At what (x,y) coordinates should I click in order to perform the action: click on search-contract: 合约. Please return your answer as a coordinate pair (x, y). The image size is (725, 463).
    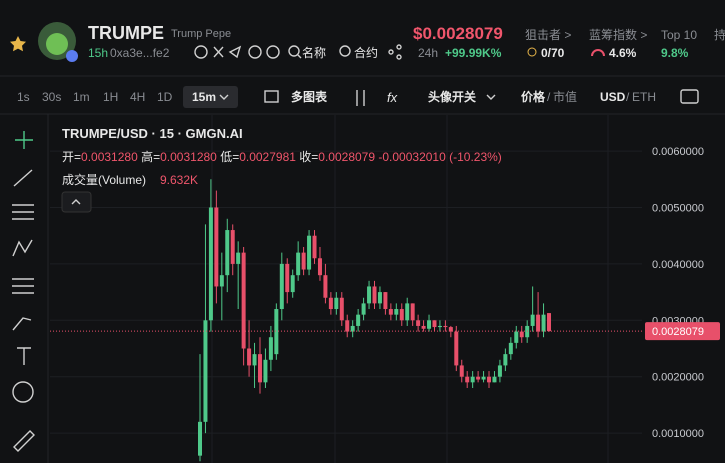
    Looking at the image, I should click on (366, 52).